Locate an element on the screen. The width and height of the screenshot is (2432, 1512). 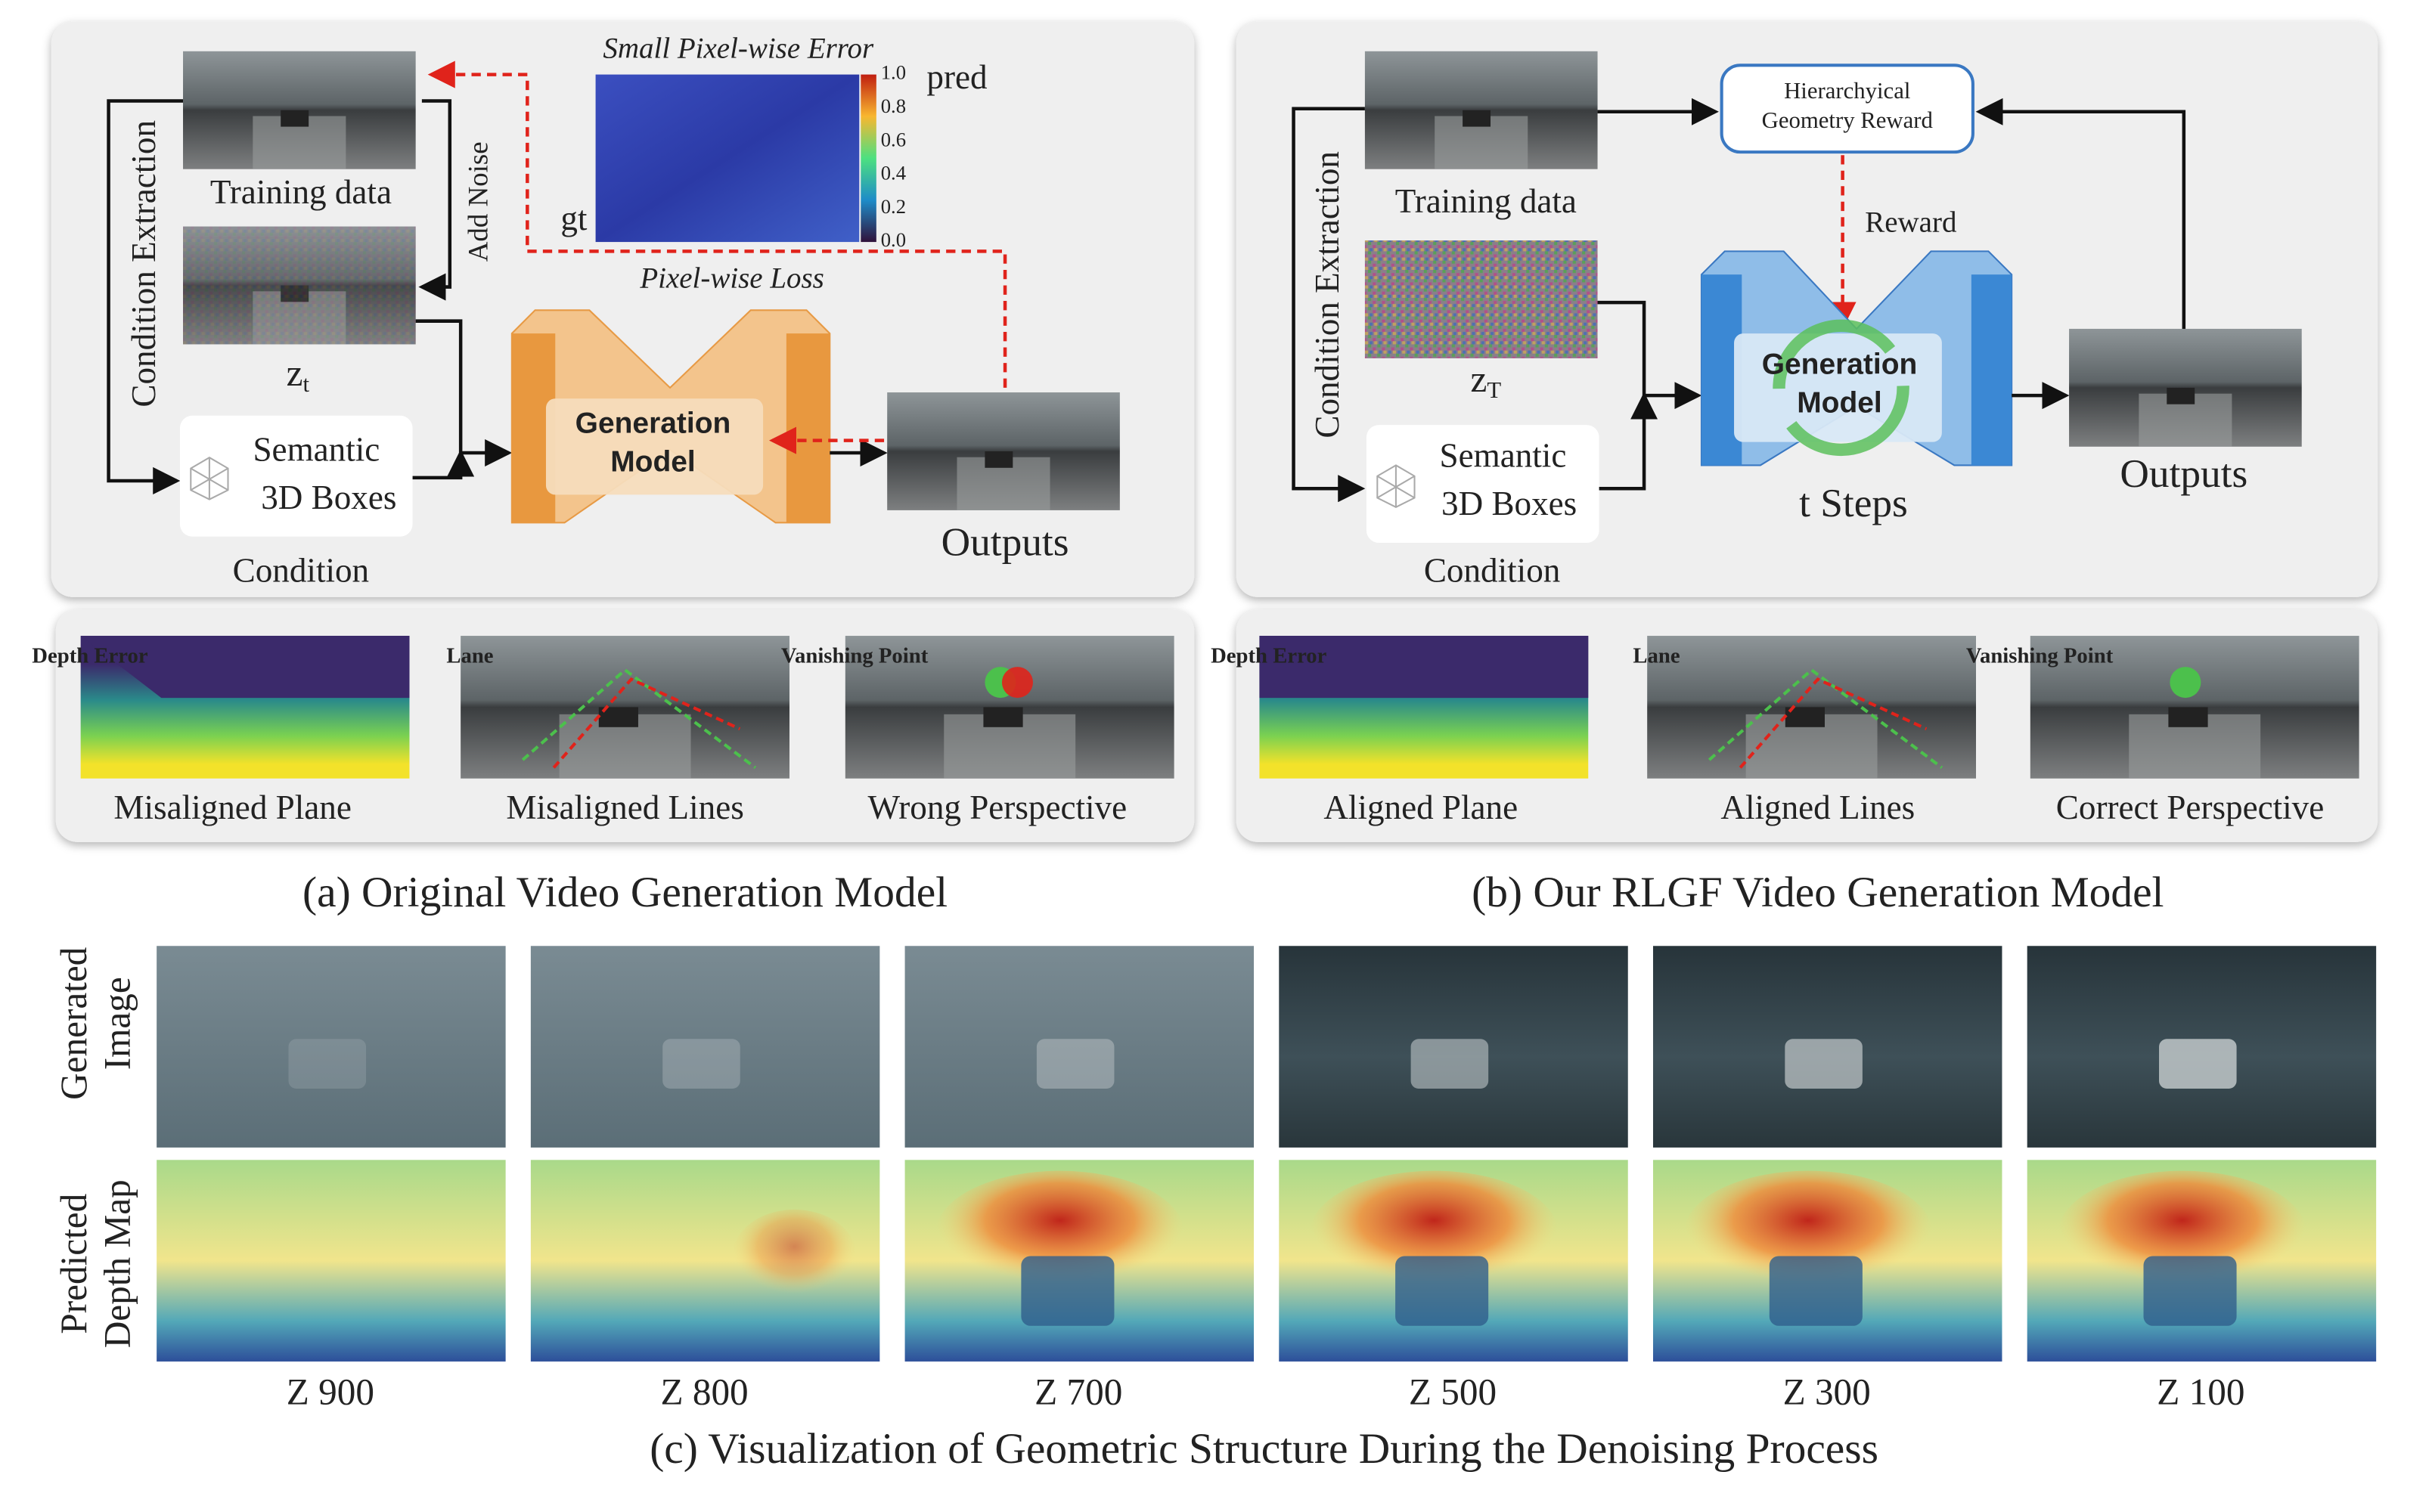
step-label: Z 800 is located at coordinates (704, 1391).